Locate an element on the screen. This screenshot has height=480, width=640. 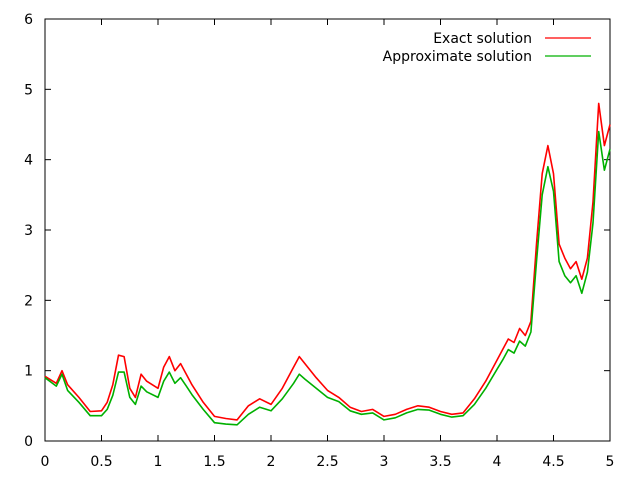
legend-label: Approximate solution is located at coordinates (457, 57).